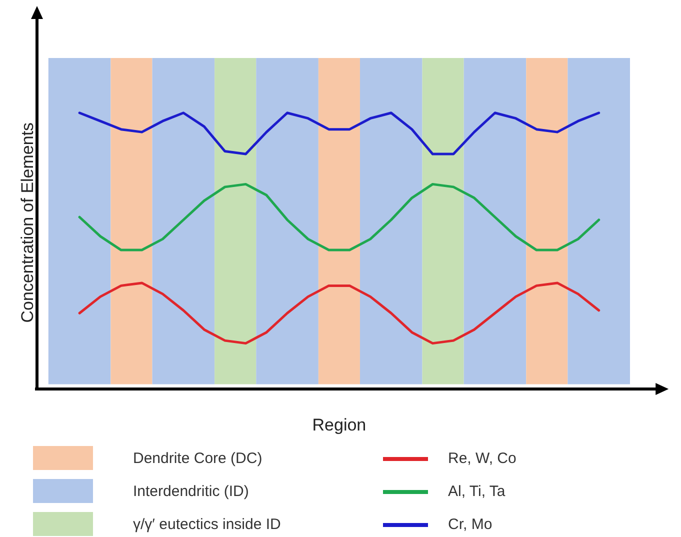 This screenshot has height=537, width=681. Describe the element at coordinates (207, 524) in the screenshot. I see `text: γ/γ′ eutectics inside ID` at that location.